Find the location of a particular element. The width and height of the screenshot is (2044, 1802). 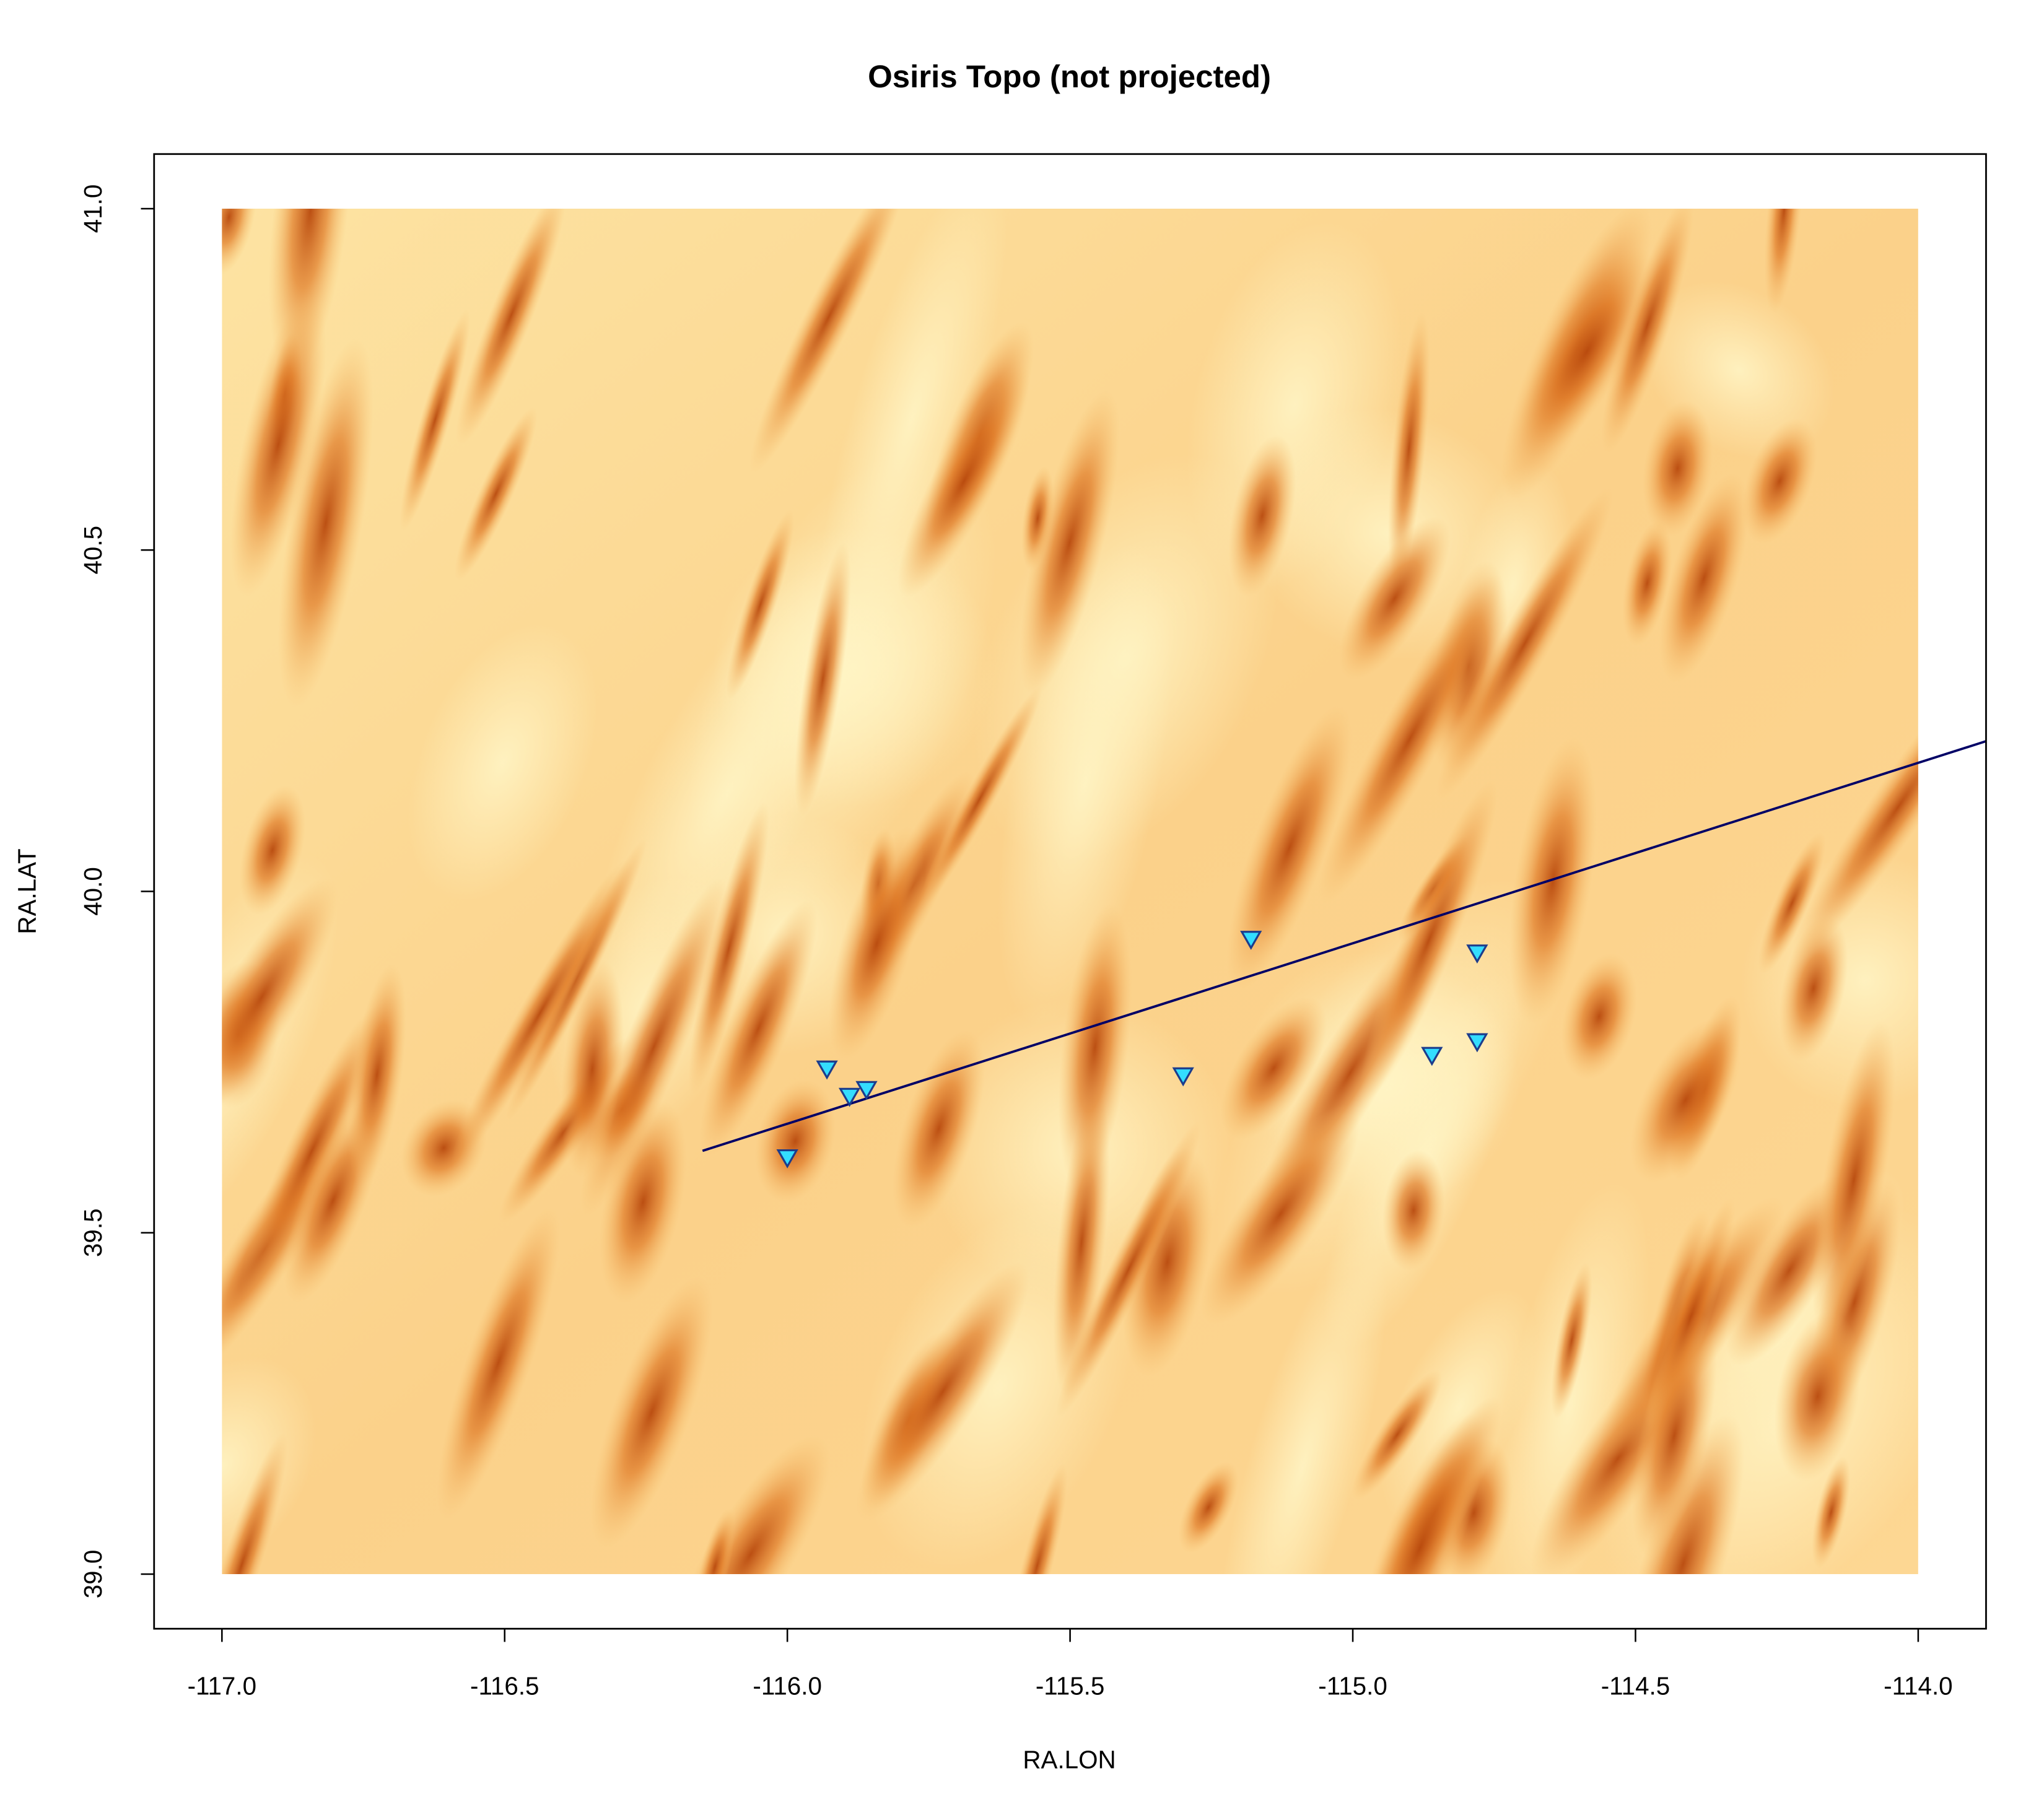

x-tick-label: -114.5 is located at coordinates (1636, 1686).